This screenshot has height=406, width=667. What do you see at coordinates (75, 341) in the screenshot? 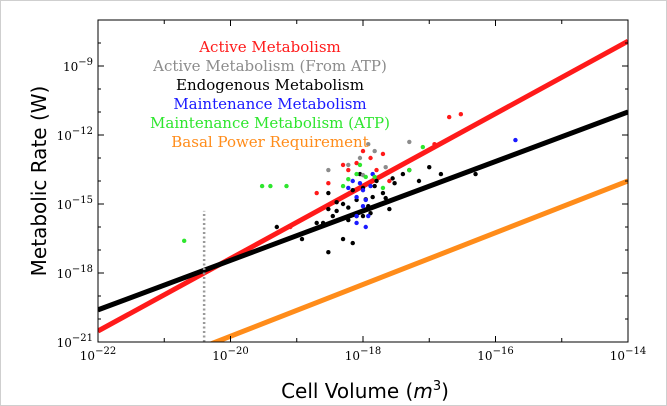
I see `y-tick-label-1: 10−21` at bounding box center [75, 341].